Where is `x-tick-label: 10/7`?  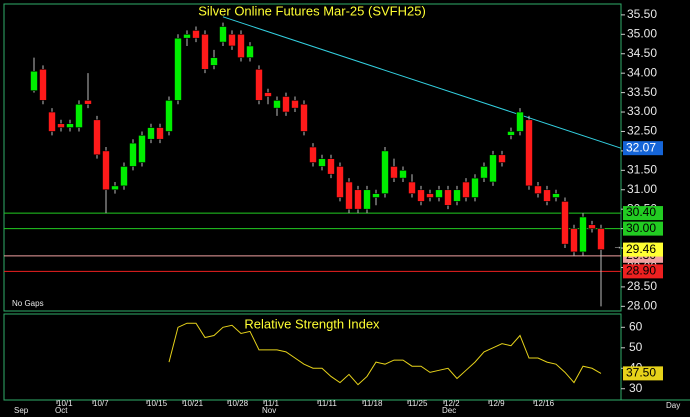
x-tick-label: 10/7 is located at coordinates (101, 403).